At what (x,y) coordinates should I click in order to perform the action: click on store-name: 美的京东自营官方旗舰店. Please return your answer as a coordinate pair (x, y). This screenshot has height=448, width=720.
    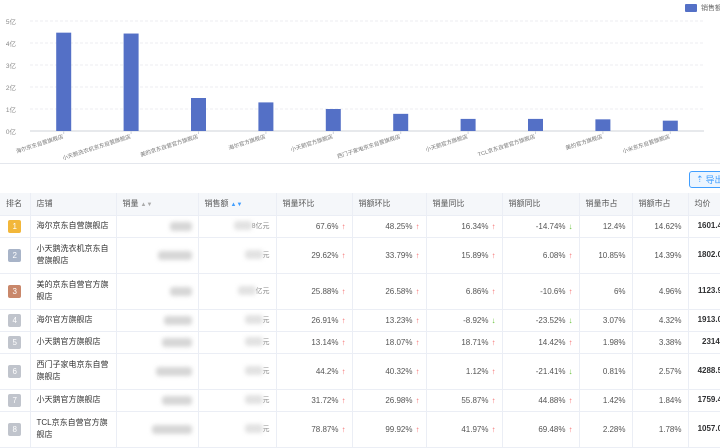
    Looking at the image, I should click on (72, 290).